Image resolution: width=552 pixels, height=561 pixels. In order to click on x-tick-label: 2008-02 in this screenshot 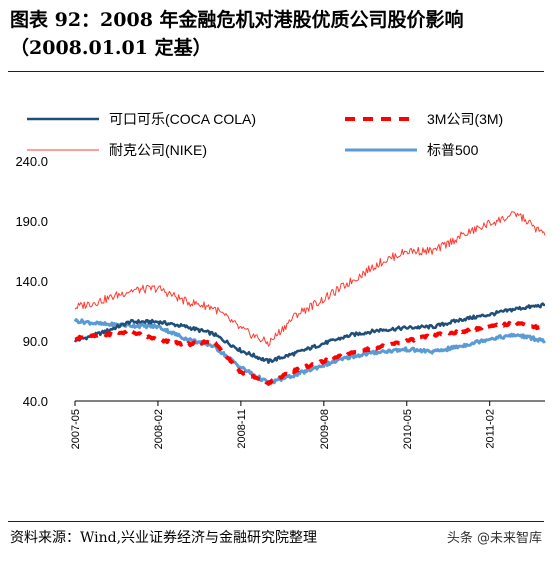, I will do `click(159, 429)`.